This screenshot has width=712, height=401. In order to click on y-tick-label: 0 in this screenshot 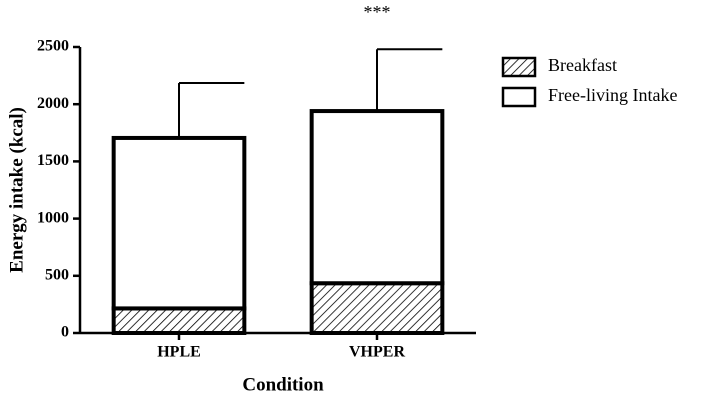, I will do `click(65, 332)`.